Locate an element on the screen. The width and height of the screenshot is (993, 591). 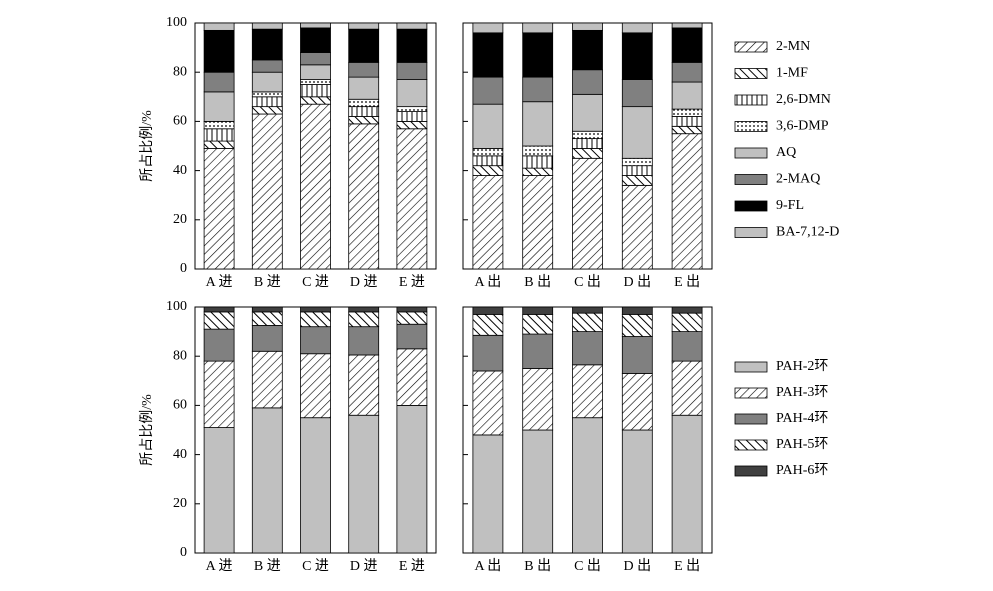
y-tick-label: 80 is located at coordinates (180, 71).